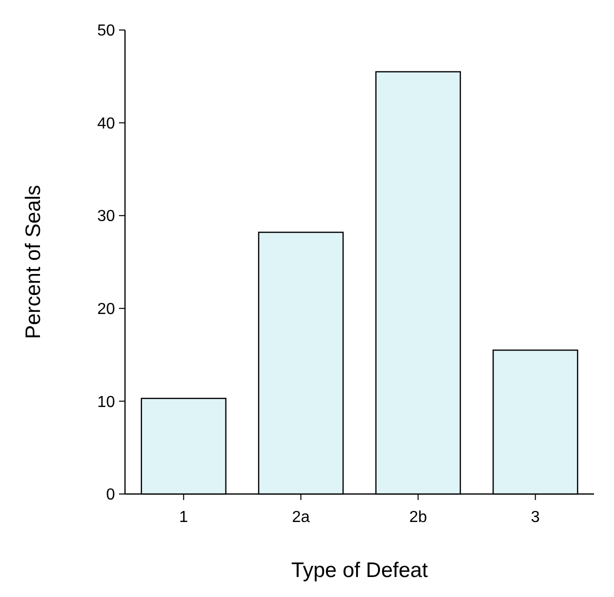 The image size is (614, 597). What do you see at coordinates (535, 517) in the screenshot?
I see `x-tick-label: 3` at bounding box center [535, 517].